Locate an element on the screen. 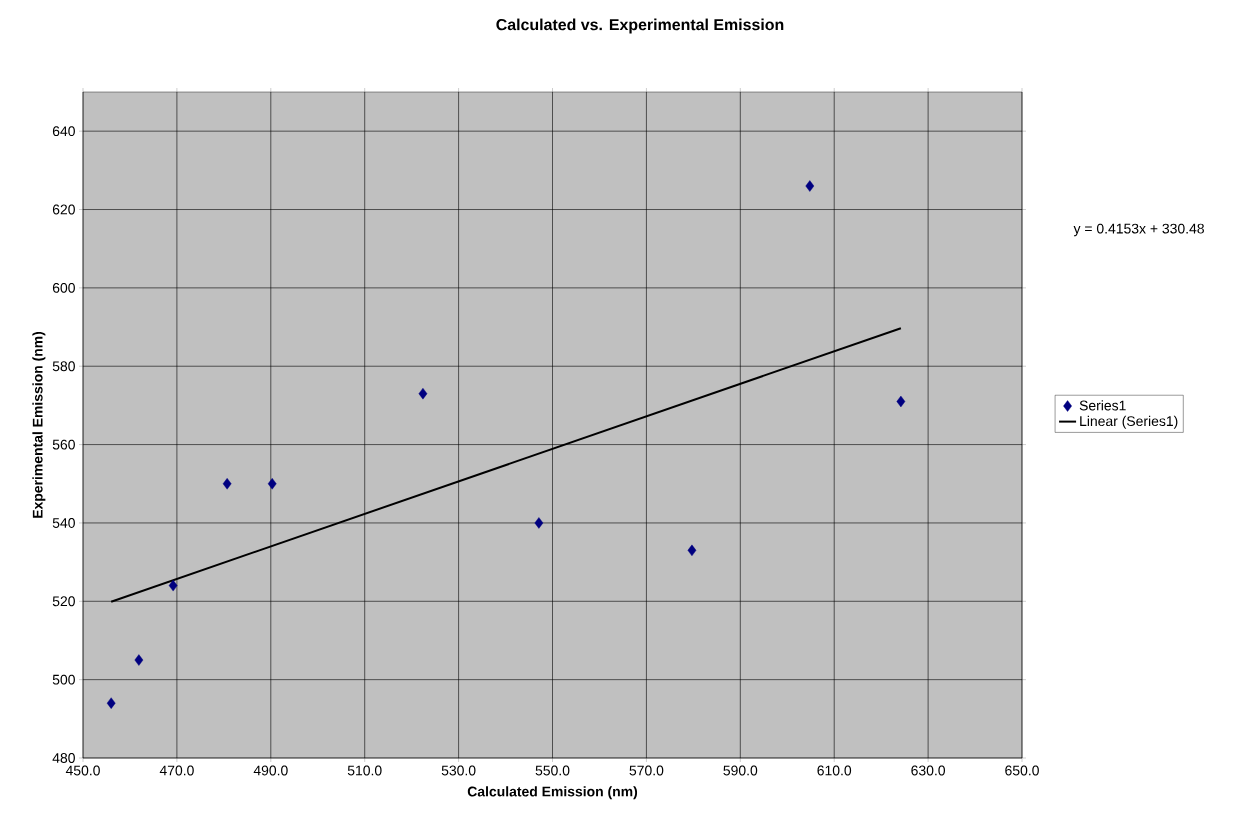 The image size is (1238, 826). y-tick-label: 540 is located at coordinates (63, 522).